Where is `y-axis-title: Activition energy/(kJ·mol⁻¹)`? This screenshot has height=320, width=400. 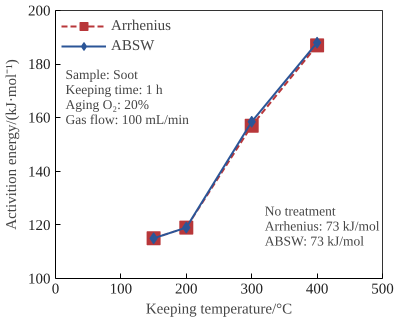 y-axis-title: Activition energy/(kJ·mol⁻¹) is located at coordinates (12, 144).